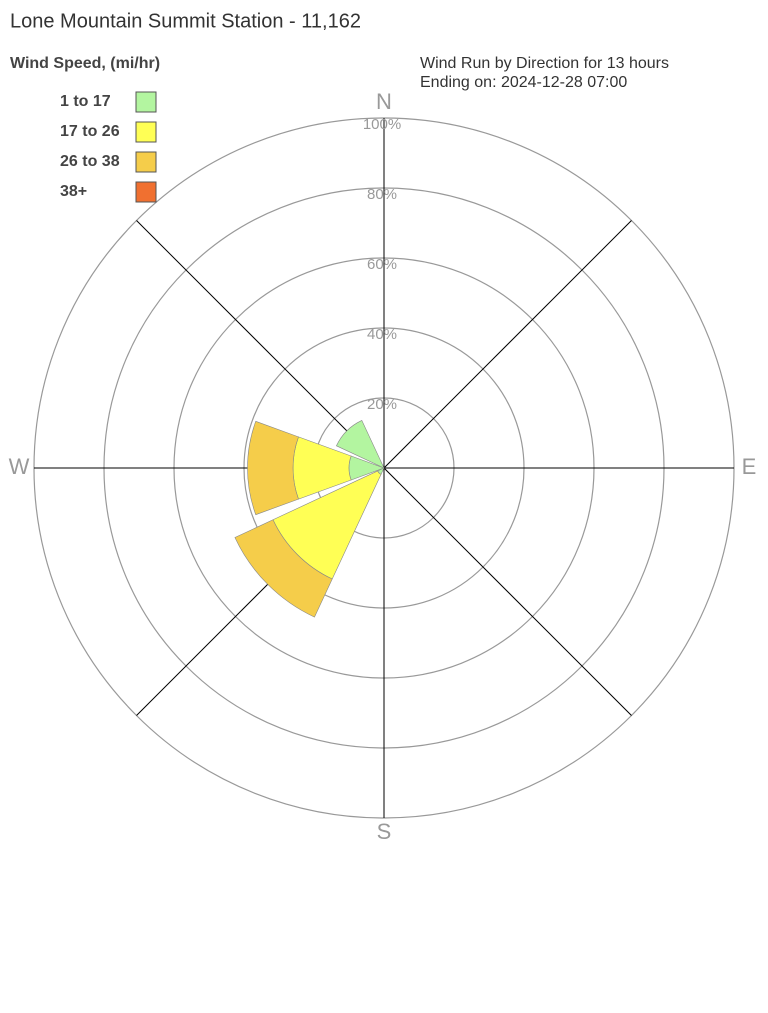 The height and width of the screenshot is (1013, 768). What do you see at coordinates (523, 82) in the screenshot?
I see `subtitle: Ending on: 2024-12-28 07:00` at bounding box center [523, 82].